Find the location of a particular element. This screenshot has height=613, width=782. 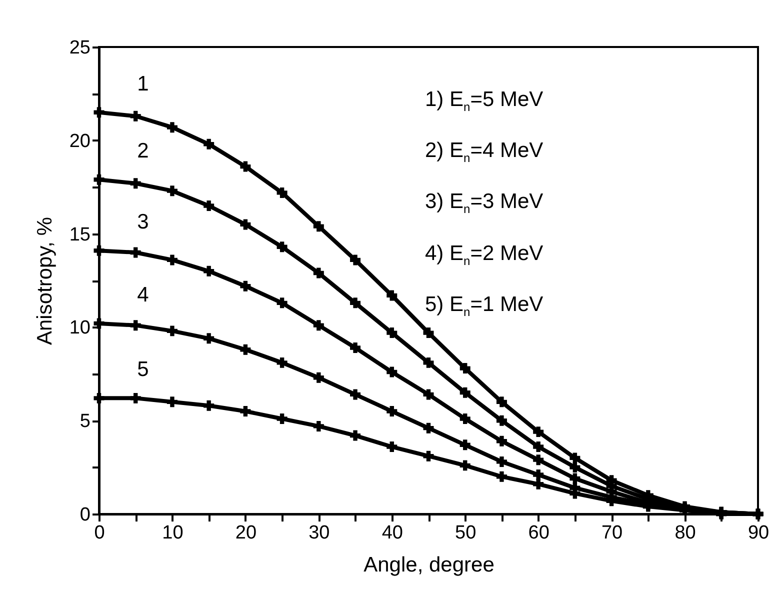

y-tick-label: 0 is located at coordinates (85, 515).